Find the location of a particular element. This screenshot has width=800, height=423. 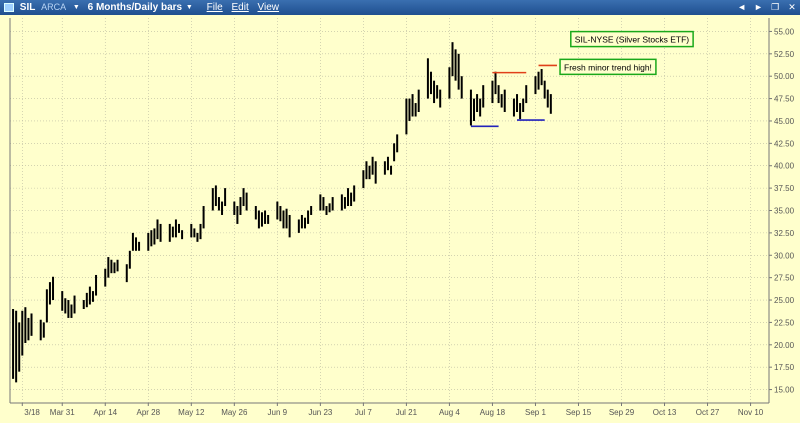

y-tick-label: 50.00 is located at coordinates (784, 76).